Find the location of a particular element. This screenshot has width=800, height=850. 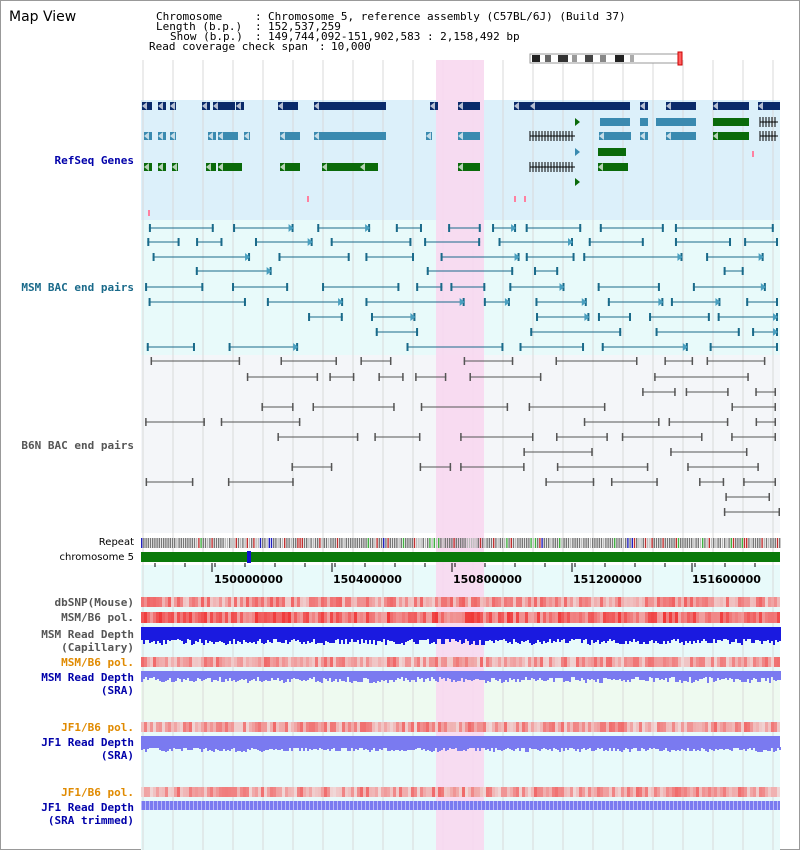

track-label-msm-depth-capillary: MSM Read Depth is located at coordinates (87, 634).